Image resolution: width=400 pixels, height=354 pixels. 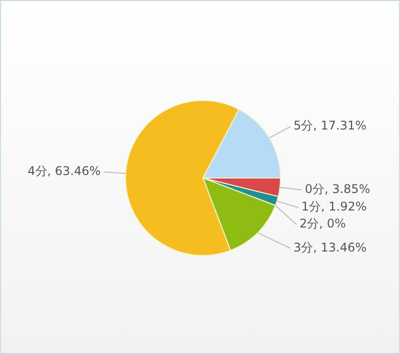 What do you see at coordinates (314, 189) in the screenshot?
I see `slice-label: 0分` at bounding box center [314, 189].